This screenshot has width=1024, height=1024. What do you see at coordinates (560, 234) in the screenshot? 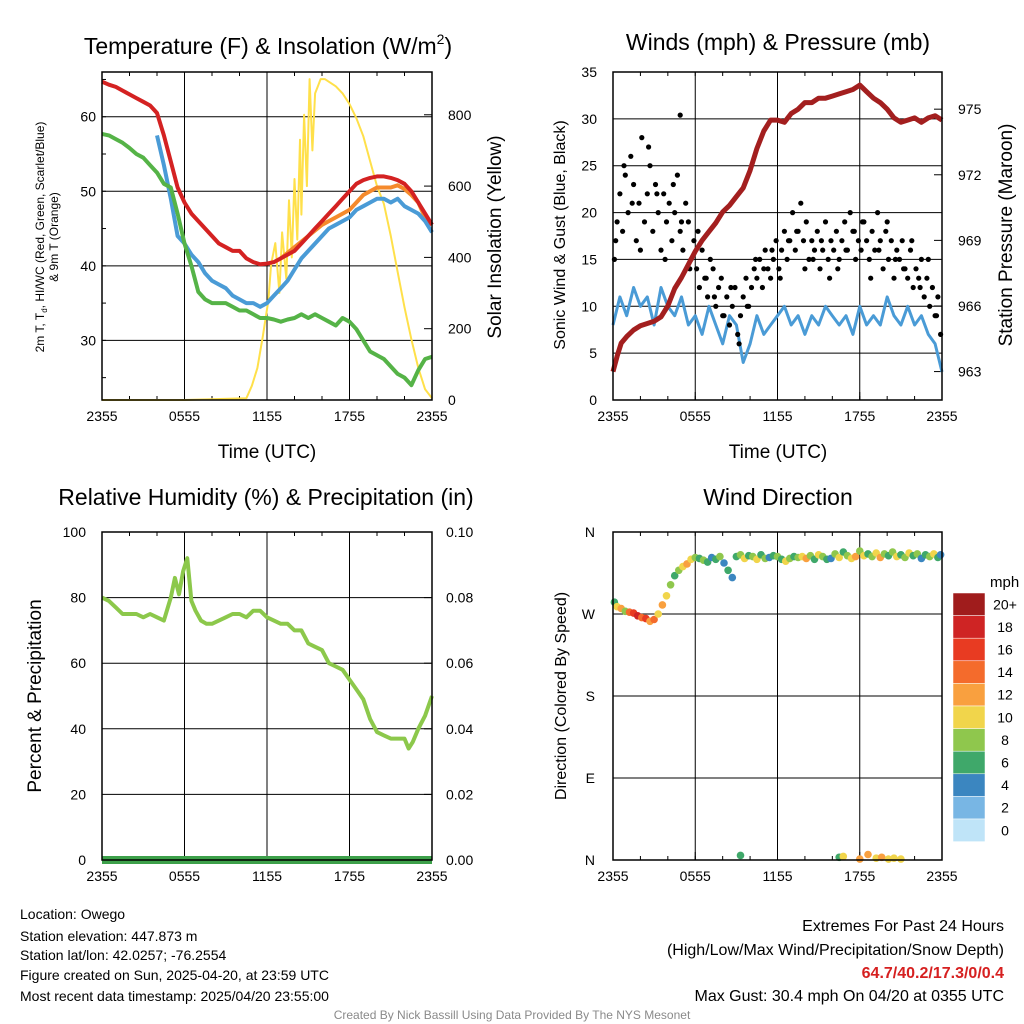
I see `panel2-y-axis-label: Sonic Wind & Gust (Blue, Black)` at bounding box center [560, 234].